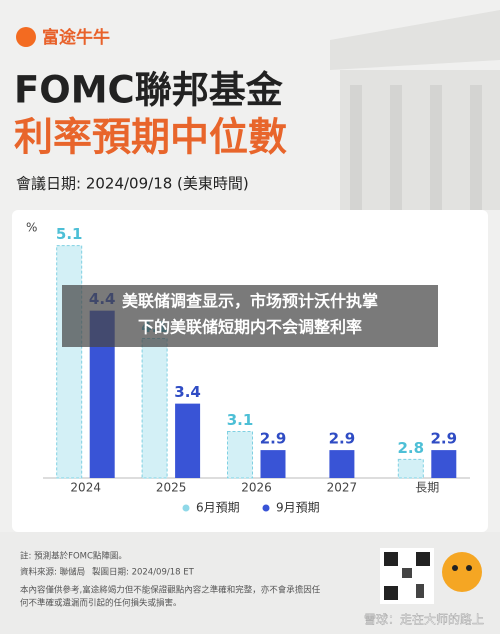 Image resolution: width=500 pixels, height=634 pixels. I want to click on legend-label: 6月預期, so click(218, 508).